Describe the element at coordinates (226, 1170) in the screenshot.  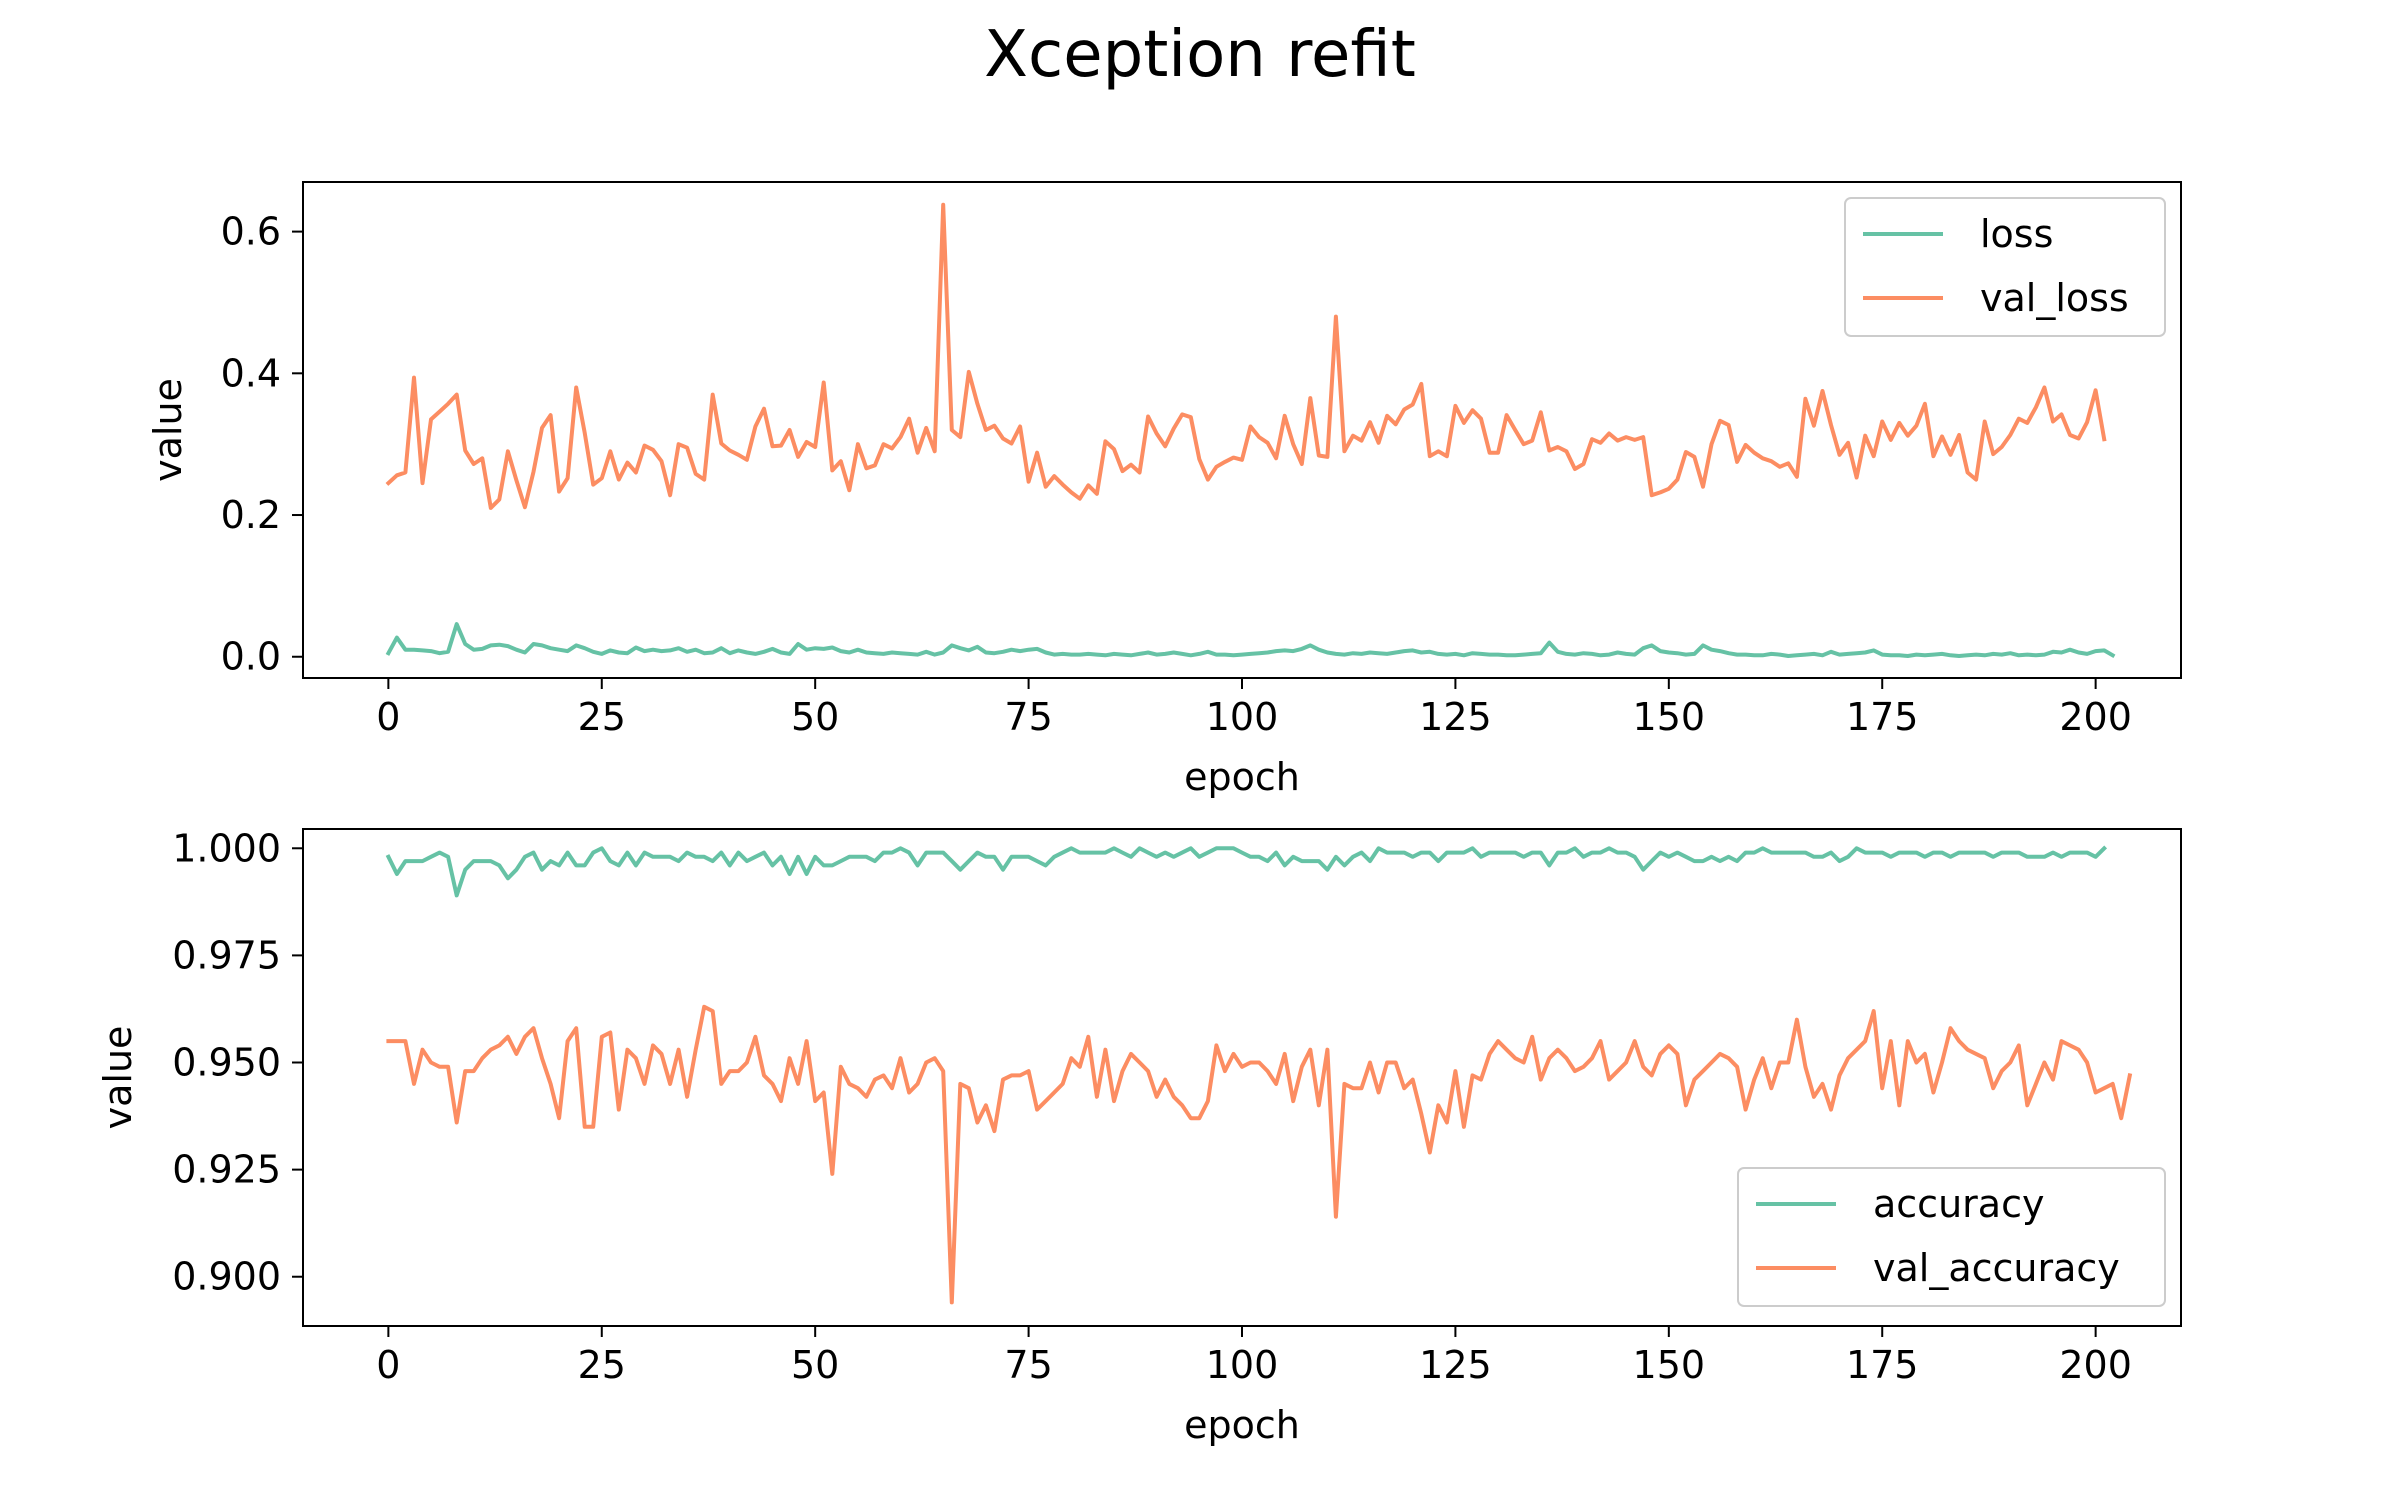
I see `y-tick-label: 0.925` at that location.